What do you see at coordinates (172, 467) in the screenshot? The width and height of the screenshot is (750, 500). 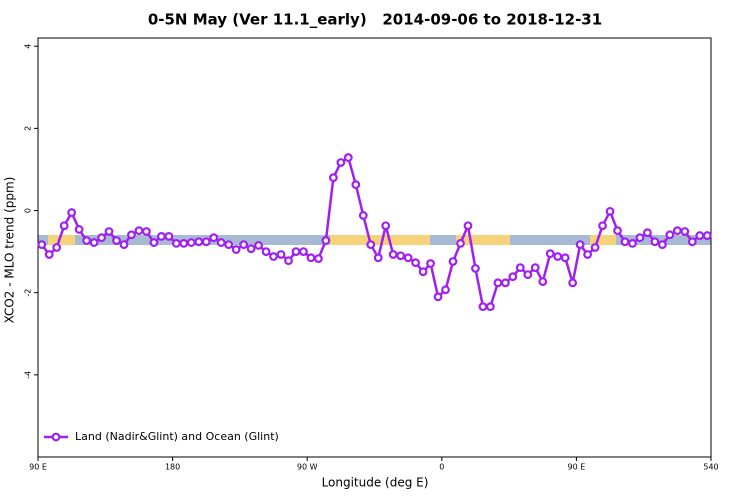 I see `x-tick-label: 180` at bounding box center [172, 467].